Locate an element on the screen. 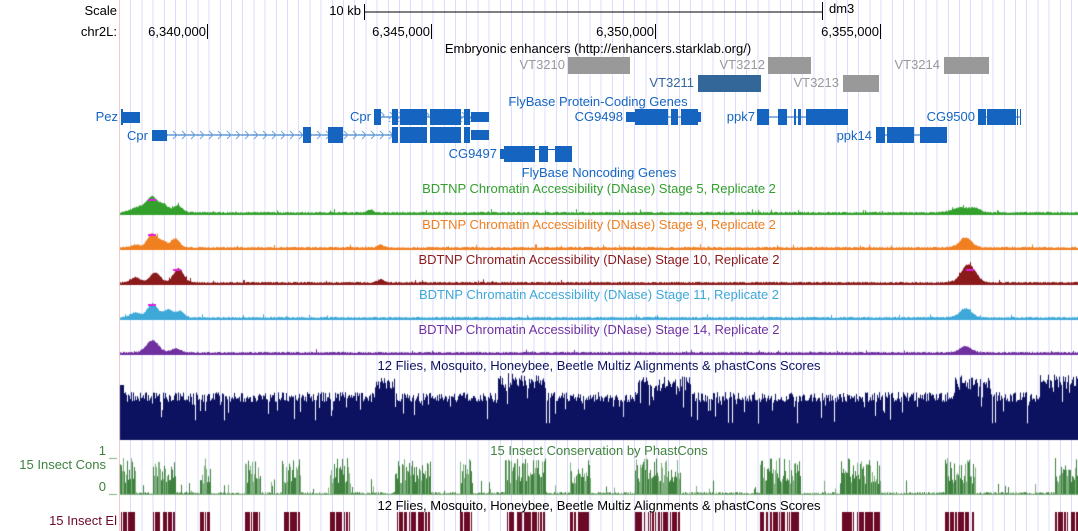 Image resolution: width=1078 pixels, height=531 pixels. enhancer-label: VT3210 is located at coordinates (542, 64).